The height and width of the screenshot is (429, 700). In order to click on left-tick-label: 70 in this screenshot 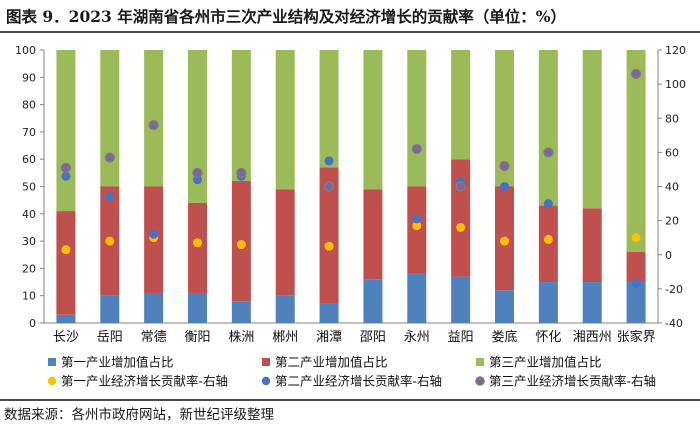, I will do `click(29, 132)`.